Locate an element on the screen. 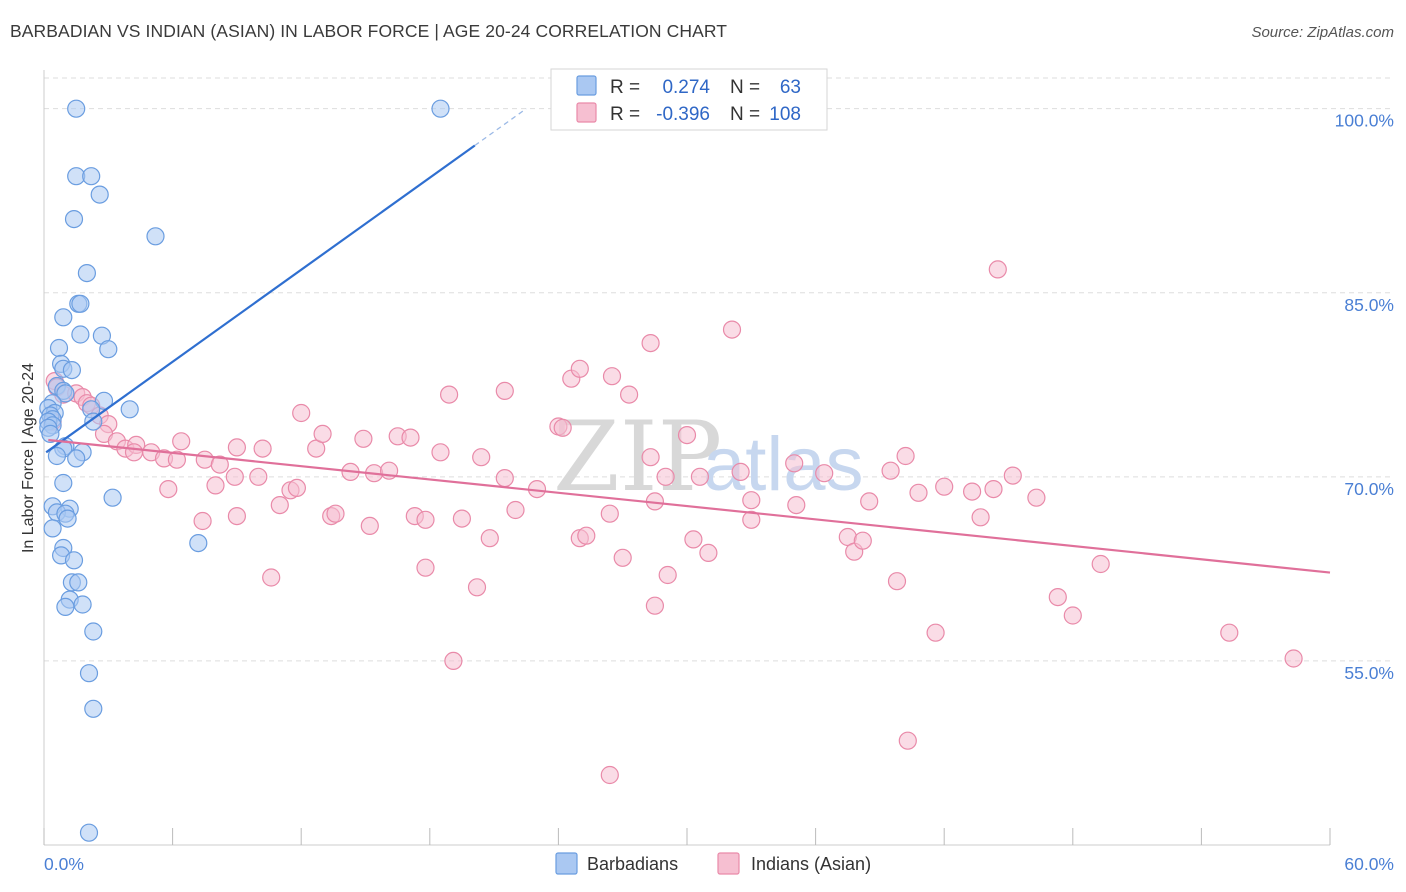  barbadian-trendline-extension is located at coordinates (500, 127).